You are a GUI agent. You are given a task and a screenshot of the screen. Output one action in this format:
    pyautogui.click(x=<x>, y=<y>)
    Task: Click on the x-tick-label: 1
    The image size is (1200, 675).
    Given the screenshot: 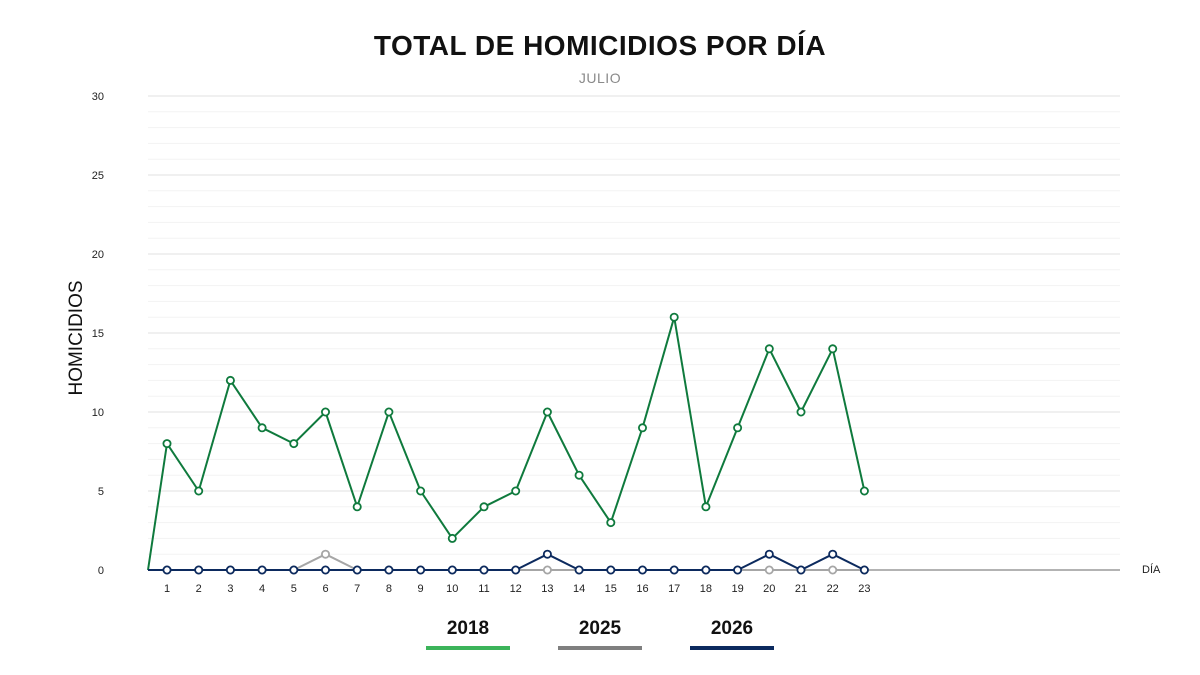 What is the action you would take?
    pyautogui.click(x=167, y=589)
    